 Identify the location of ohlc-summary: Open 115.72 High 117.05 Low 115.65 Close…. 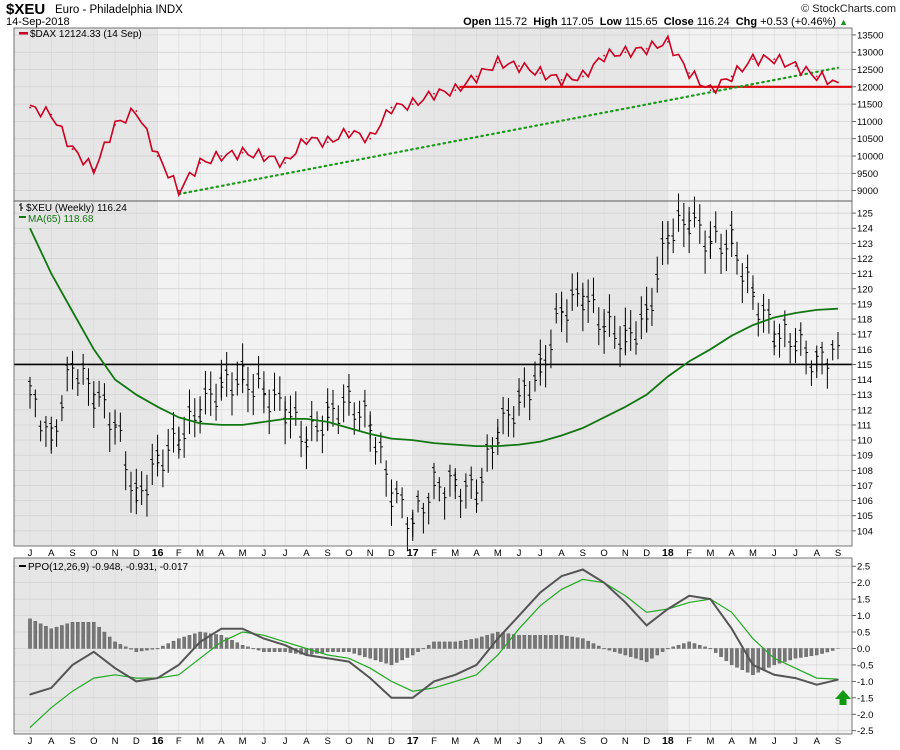
(655, 22).